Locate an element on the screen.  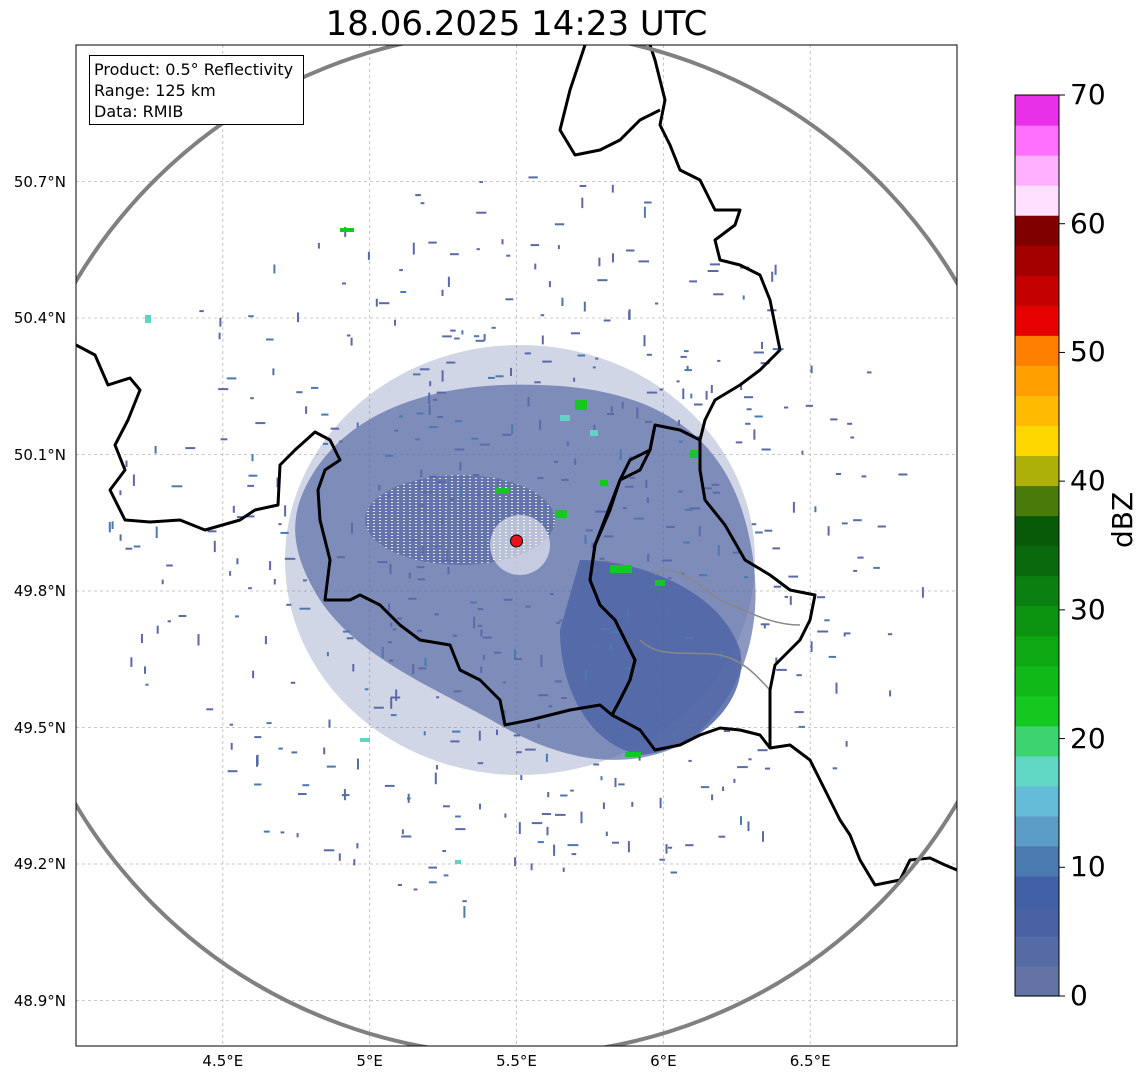
colorbar-tick-label: 20 is located at coordinates (1088, 738).